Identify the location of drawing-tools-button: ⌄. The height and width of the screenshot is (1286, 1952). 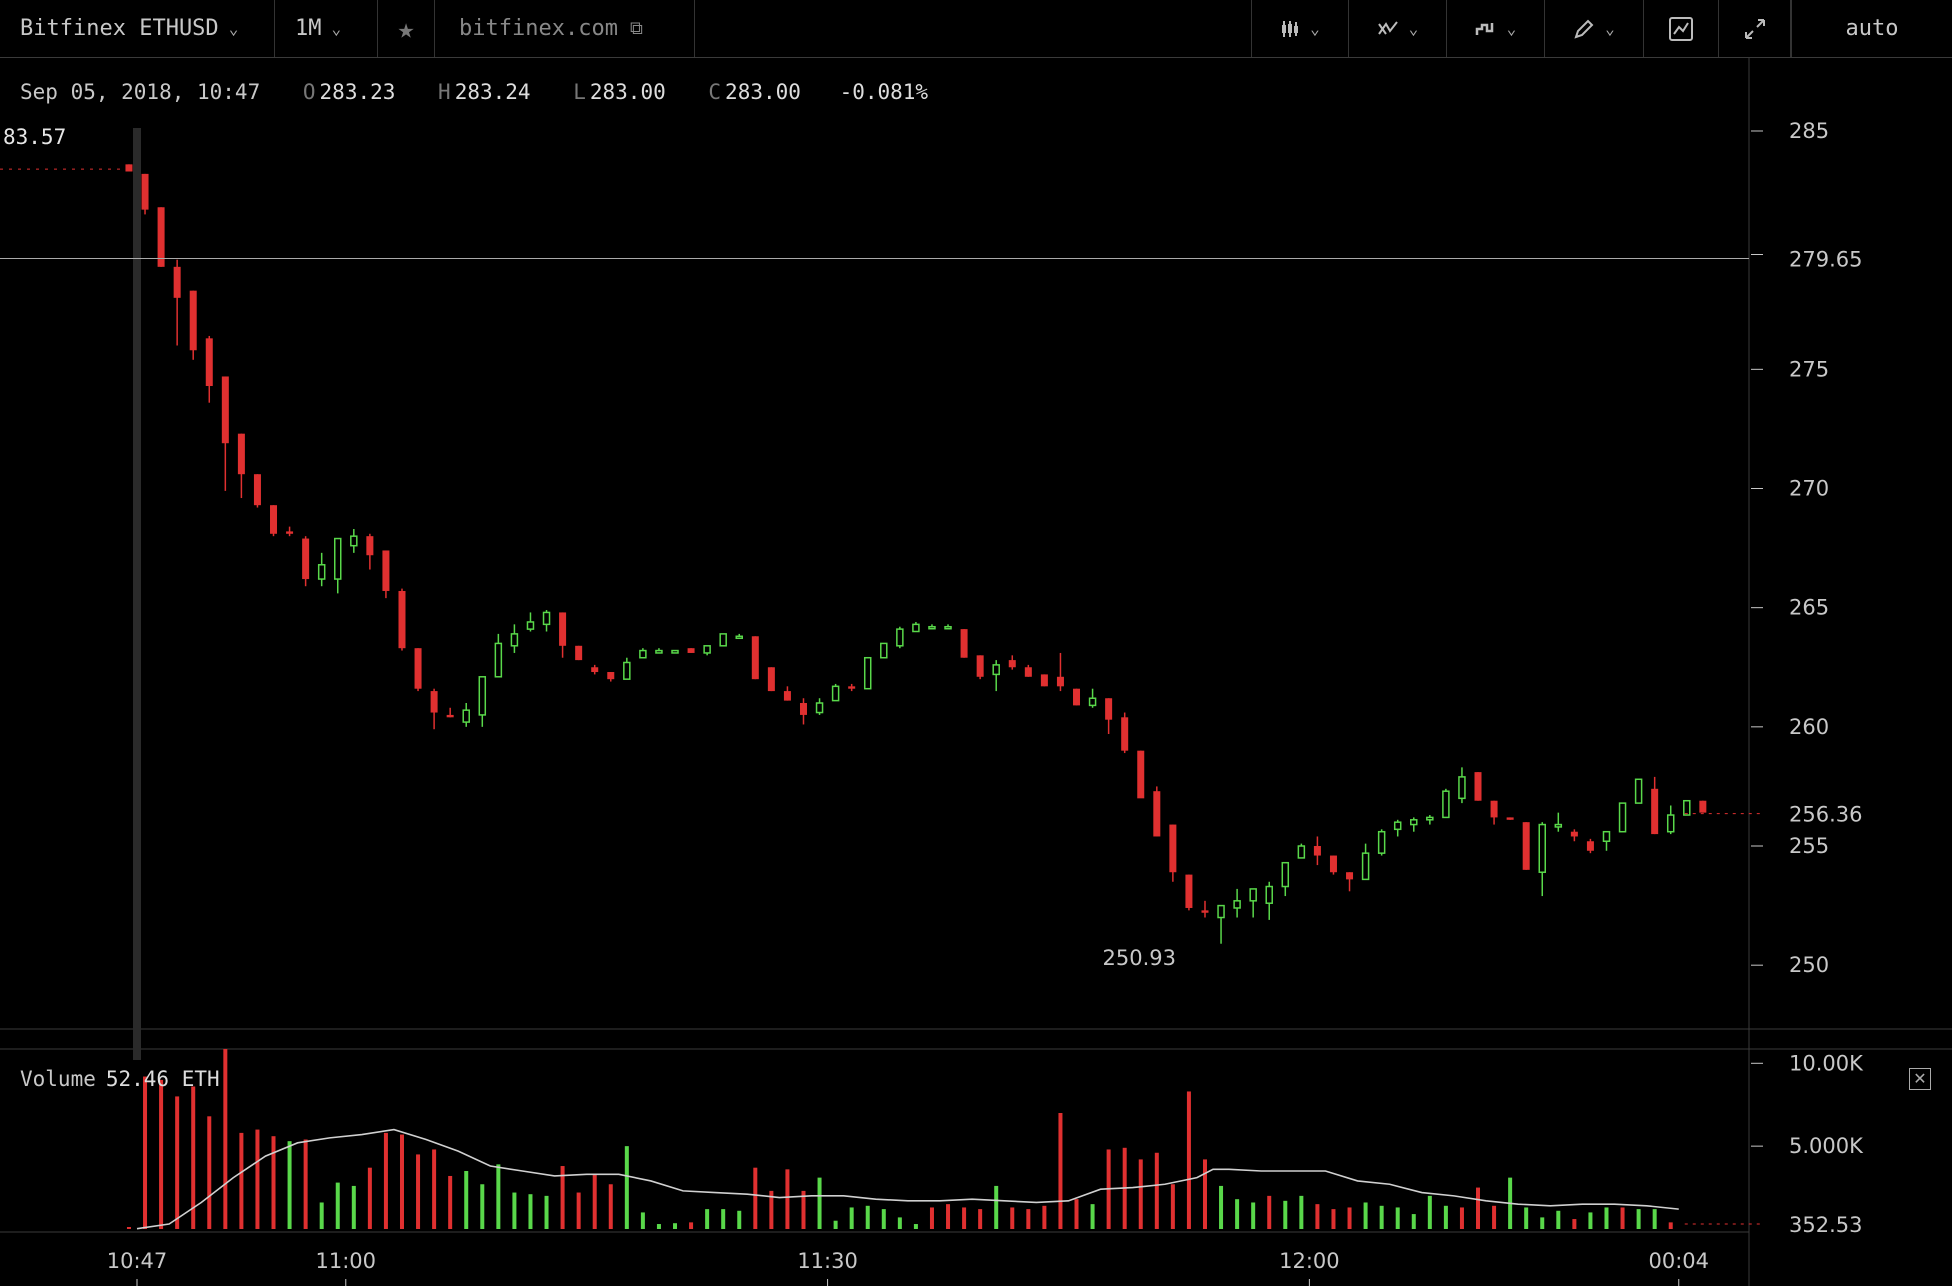
(1594, 28).